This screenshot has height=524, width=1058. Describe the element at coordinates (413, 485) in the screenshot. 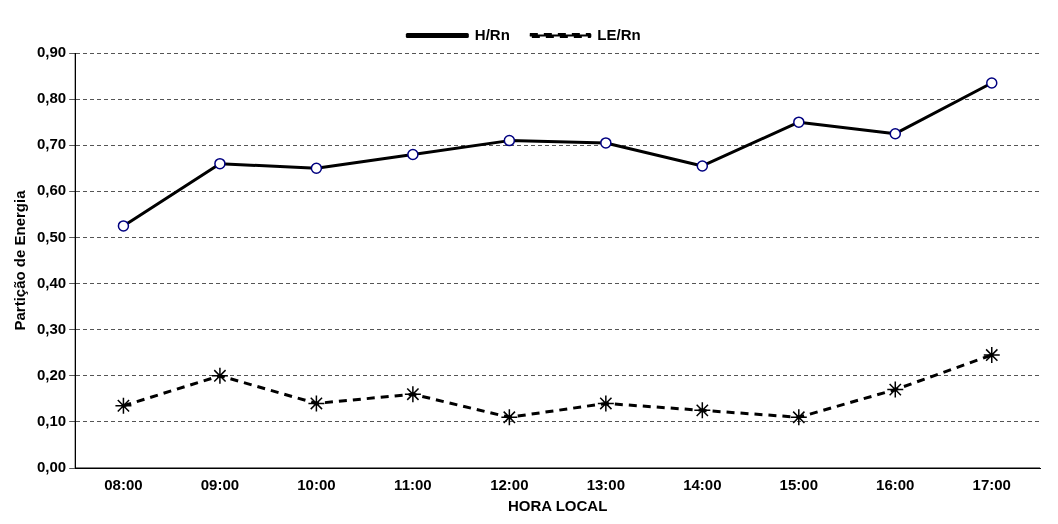

I see `x-tick-label: 11:00` at that location.